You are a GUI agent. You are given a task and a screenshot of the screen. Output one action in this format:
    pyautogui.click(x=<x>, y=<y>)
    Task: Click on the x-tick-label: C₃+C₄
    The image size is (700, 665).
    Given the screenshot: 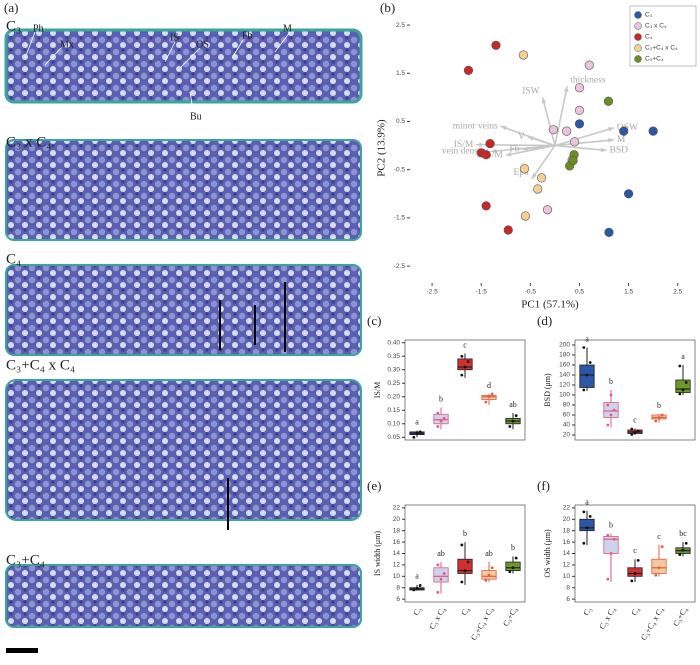 What is the action you would take?
    pyautogui.click(x=680, y=616)
    